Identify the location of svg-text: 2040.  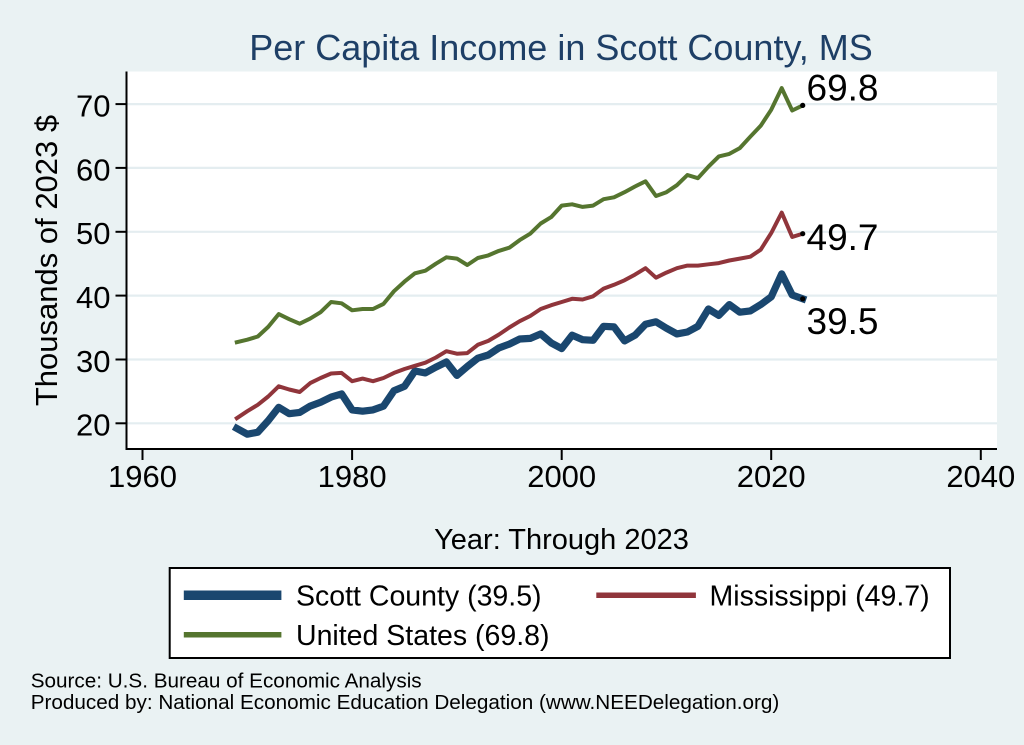
(980, 476).